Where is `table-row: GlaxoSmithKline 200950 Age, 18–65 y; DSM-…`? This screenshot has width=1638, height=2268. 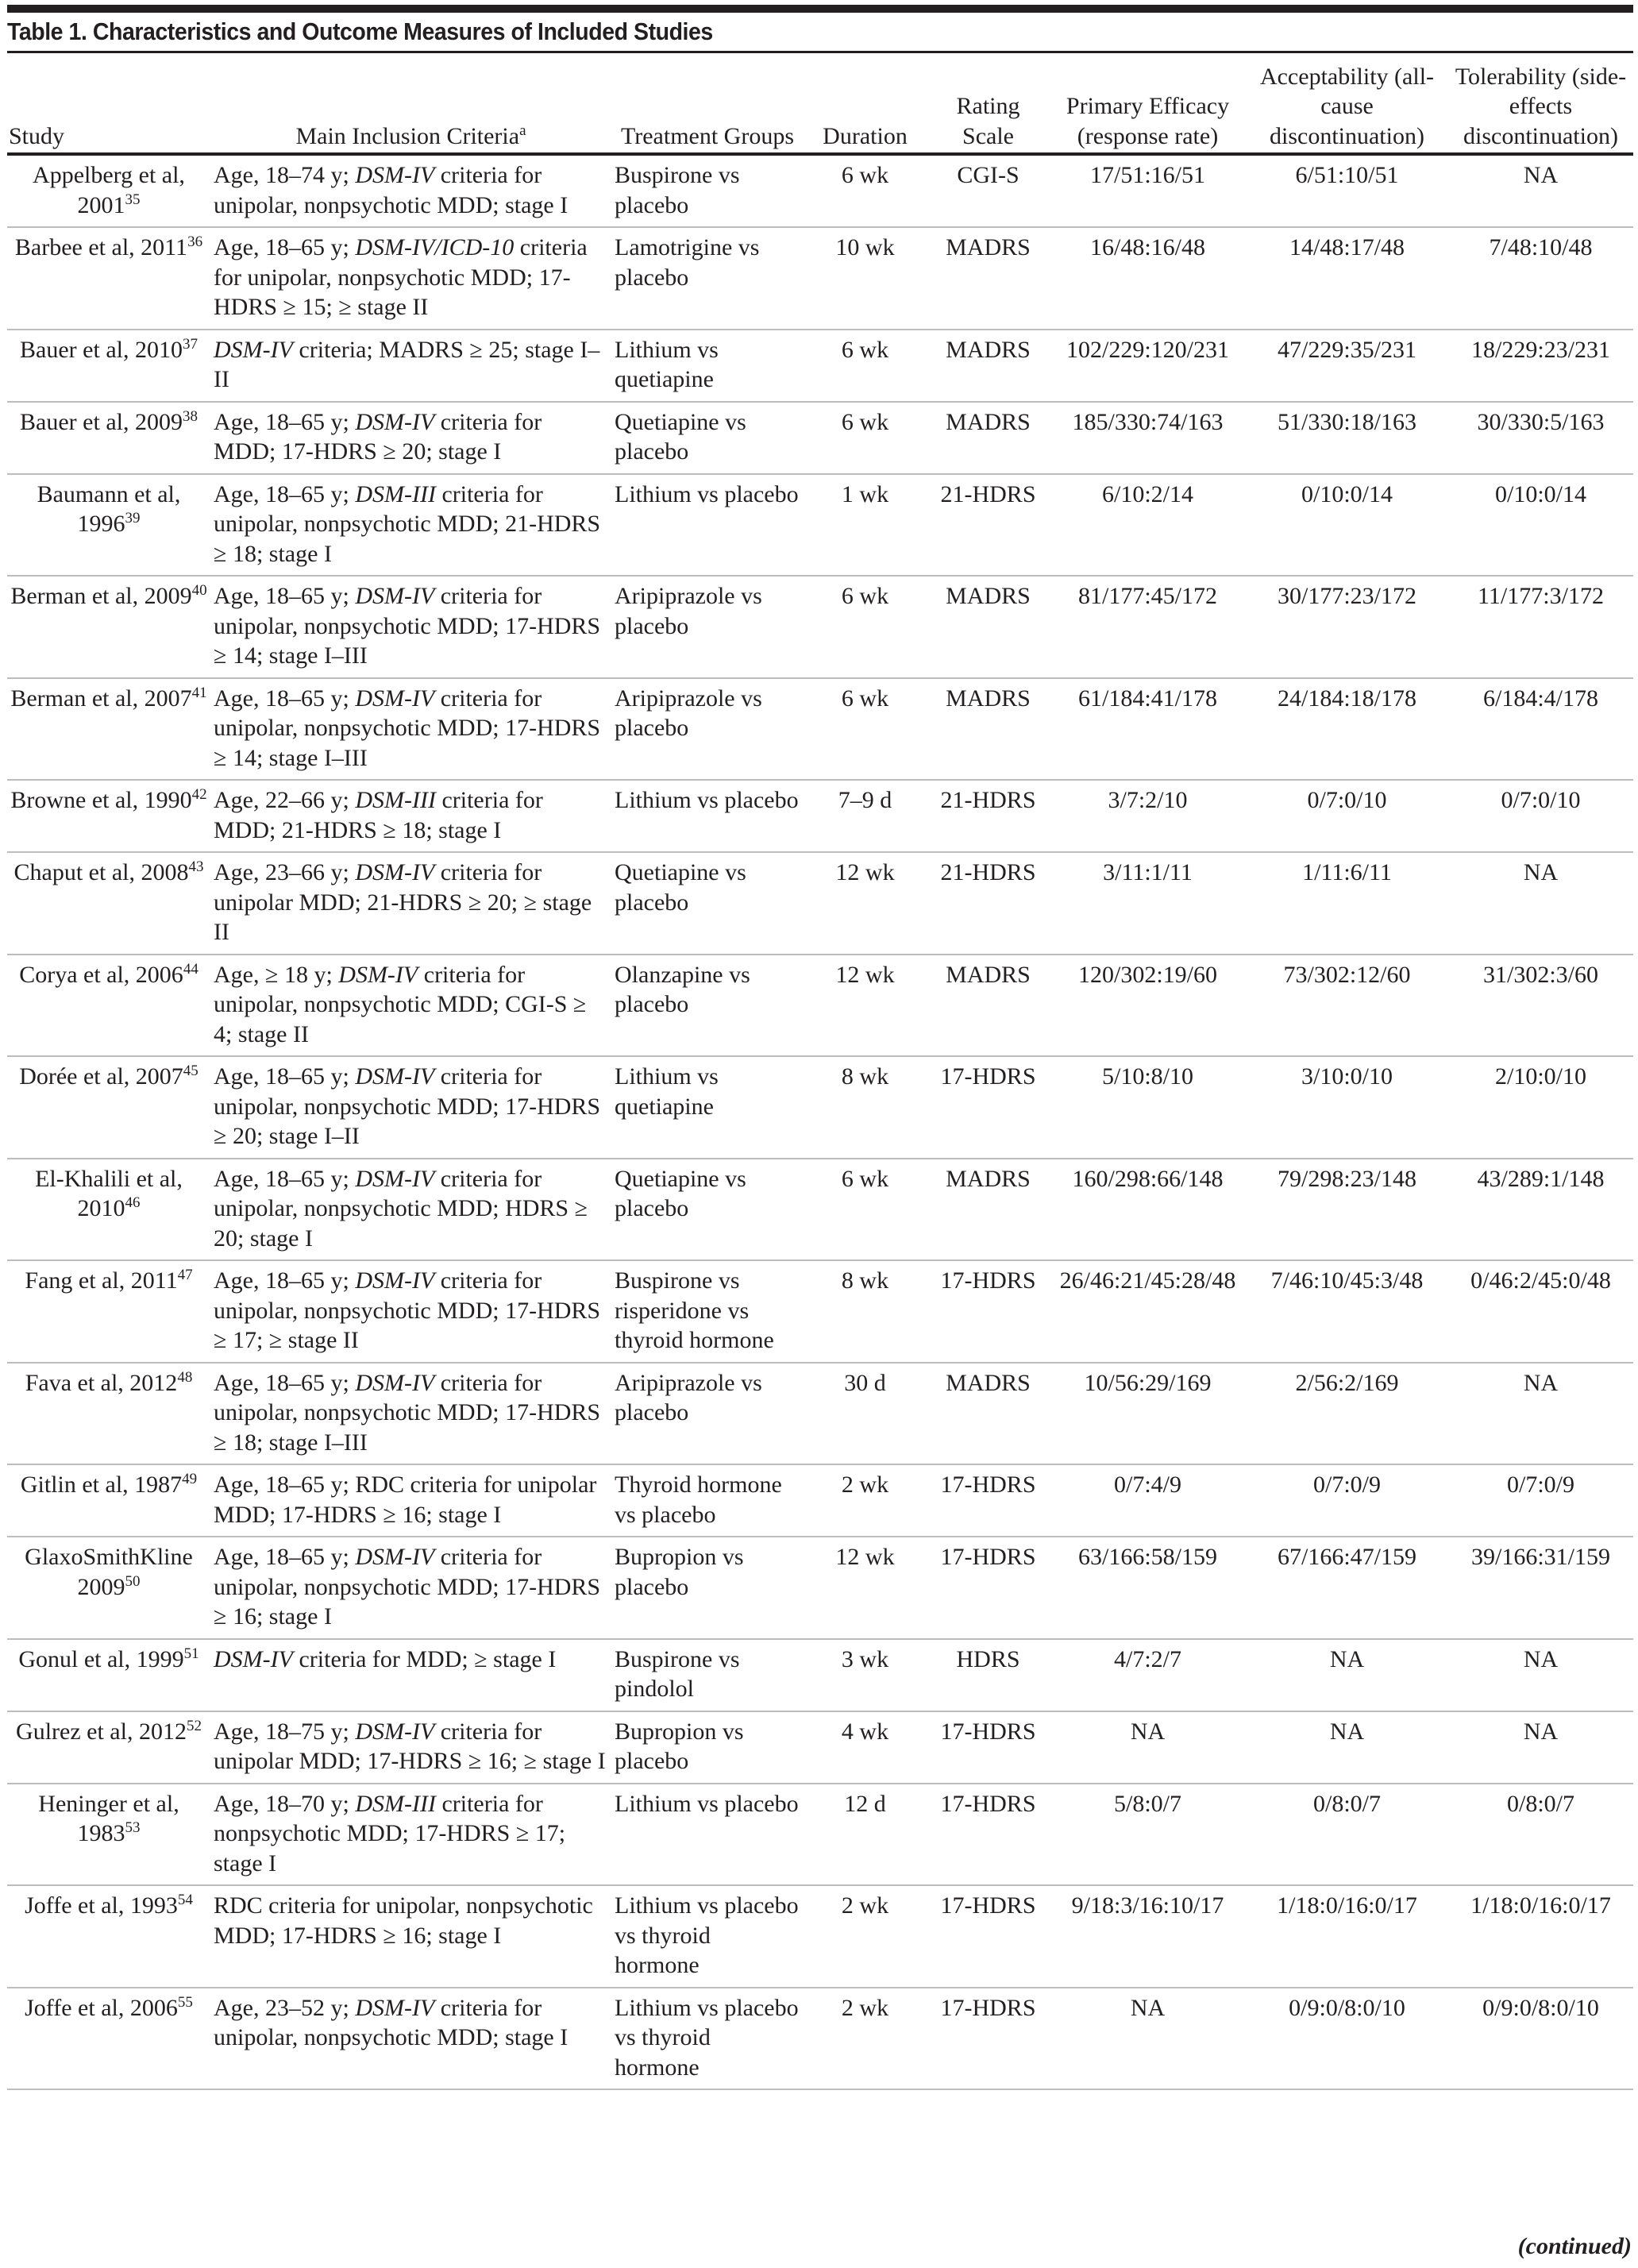 table-row: GlaxoSmithKline 200950 Age, 18–65 y; DSM-… is located at coordinates (820, 1588).